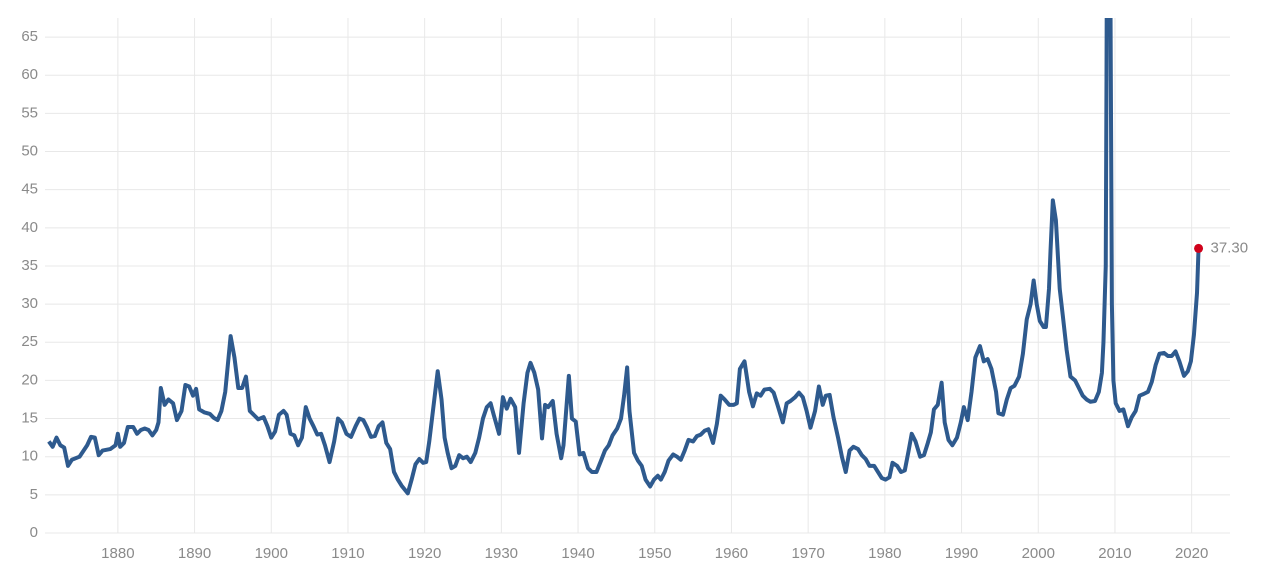 Image resolution: width=1271 pixels, height=587 pixels. What do you see at coordinates (117, 553) in the screenshot?
I see `x-tick-label: 1880` at bounding box center [117, 553].